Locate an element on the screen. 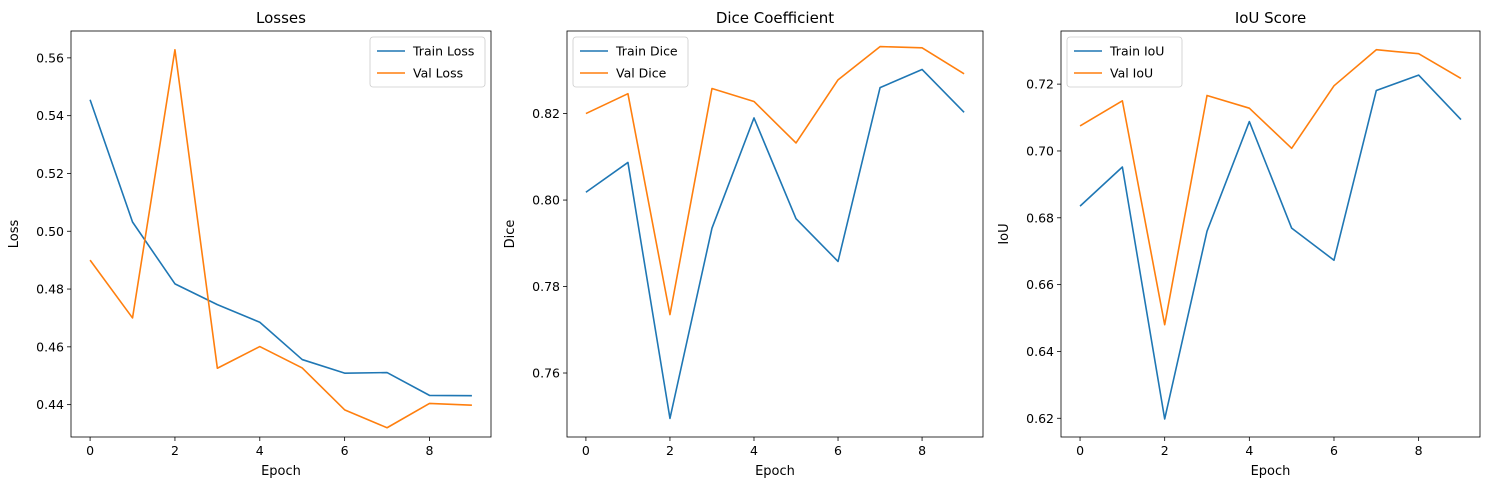 This screenshot has height=490, width=1490. legend: Train Dice Val Dice is located at coordinates (630, 62).